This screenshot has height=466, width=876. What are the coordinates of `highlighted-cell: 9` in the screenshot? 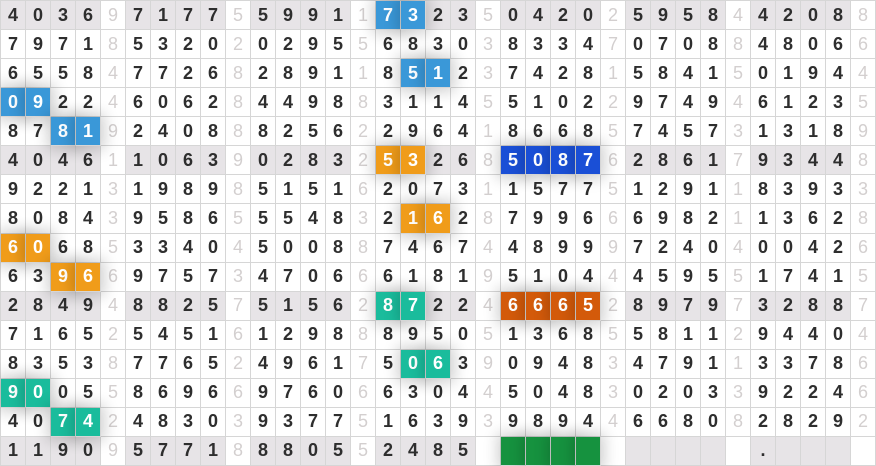 It's located at (38, 103).